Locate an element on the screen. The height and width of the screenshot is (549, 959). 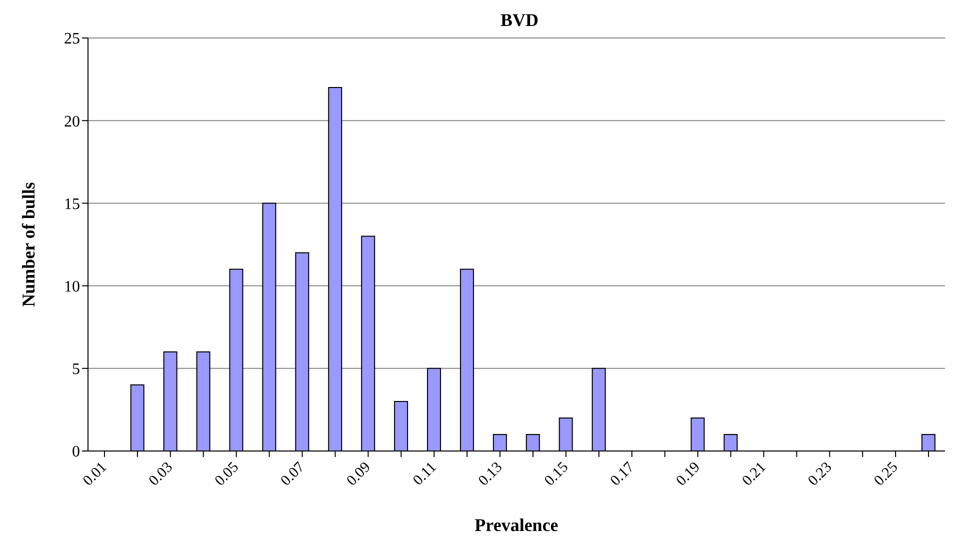
y-tick-label: 10 is located at coordinates (72, 287).